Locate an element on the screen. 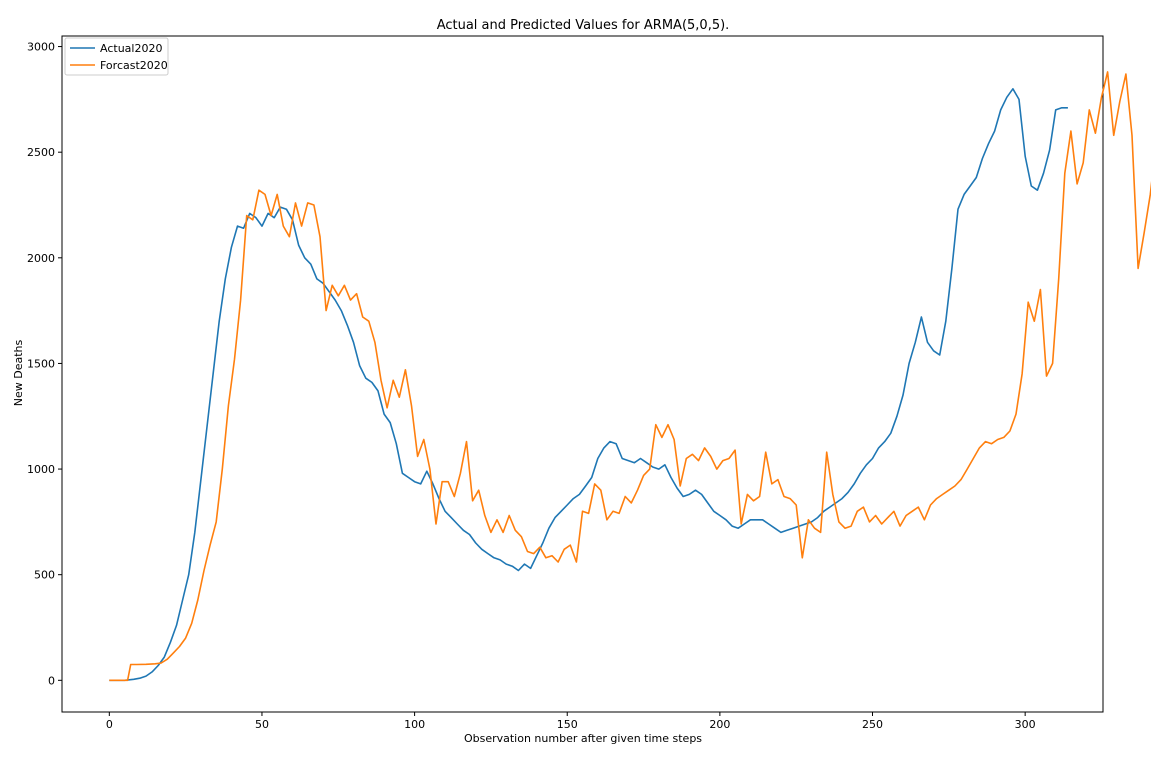 The image size is (1151, 759). y-axis-label: New Deaths is located at coordinates (18, 372).